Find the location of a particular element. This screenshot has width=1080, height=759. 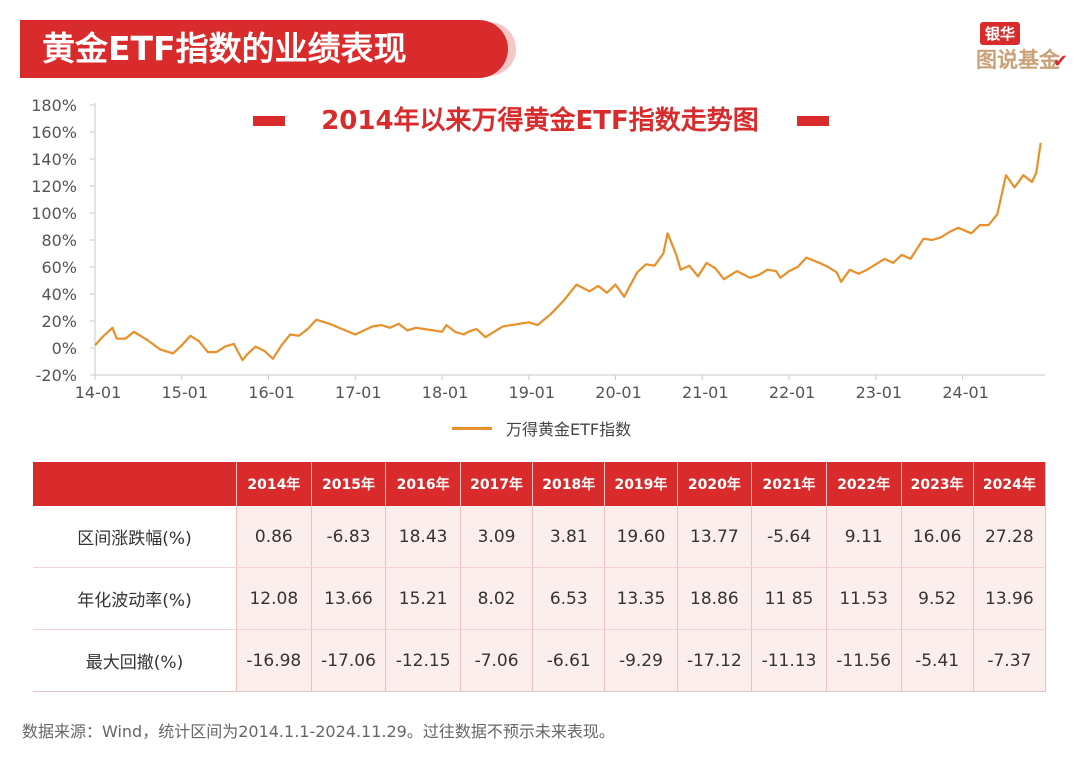

year-header: 2022年 is located at coordinates (864, 484).